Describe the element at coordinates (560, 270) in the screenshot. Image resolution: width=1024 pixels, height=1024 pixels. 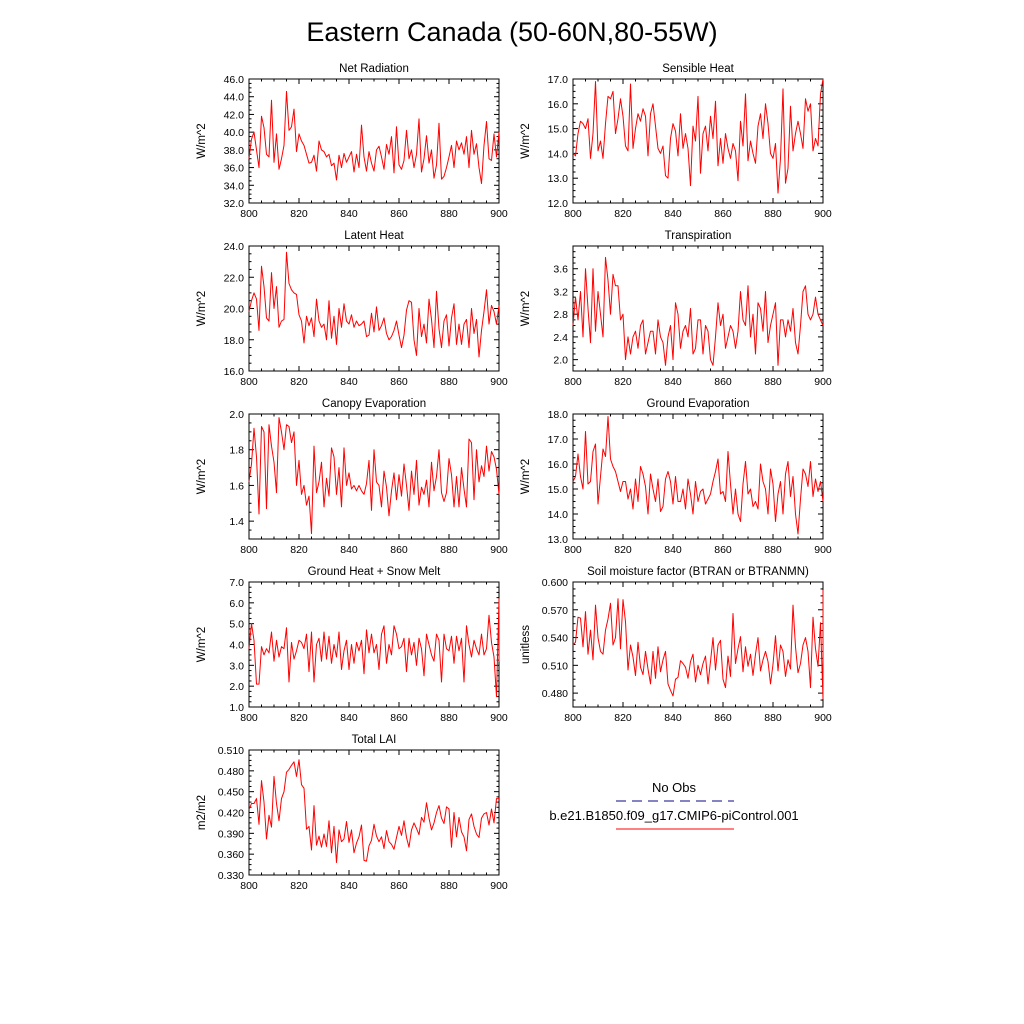
I see `y-tick-label: 3.6` at that location.